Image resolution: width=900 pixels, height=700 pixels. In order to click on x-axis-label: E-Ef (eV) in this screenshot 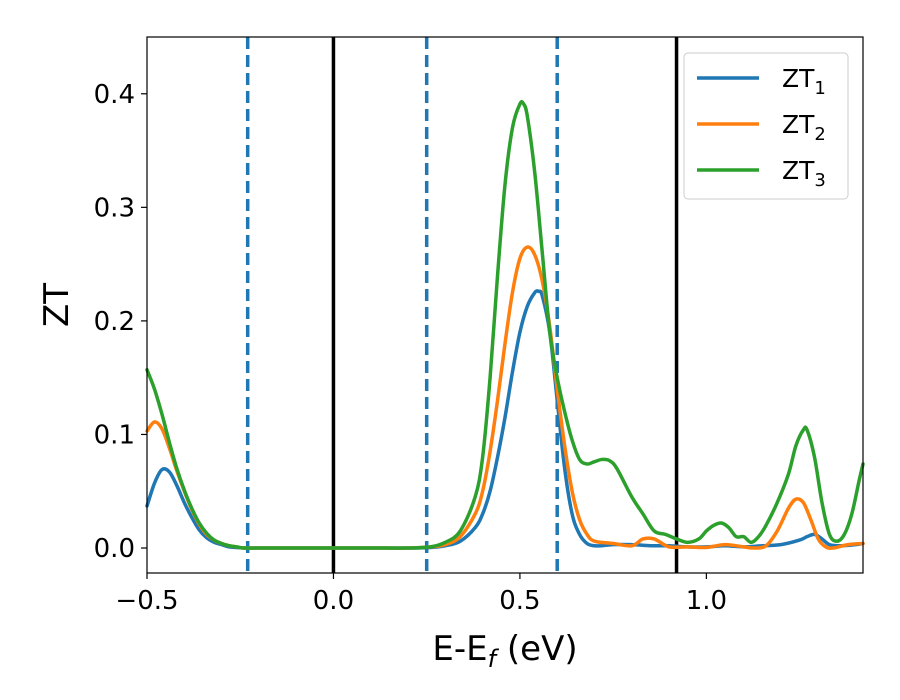, I will do `click(504, 651)`.